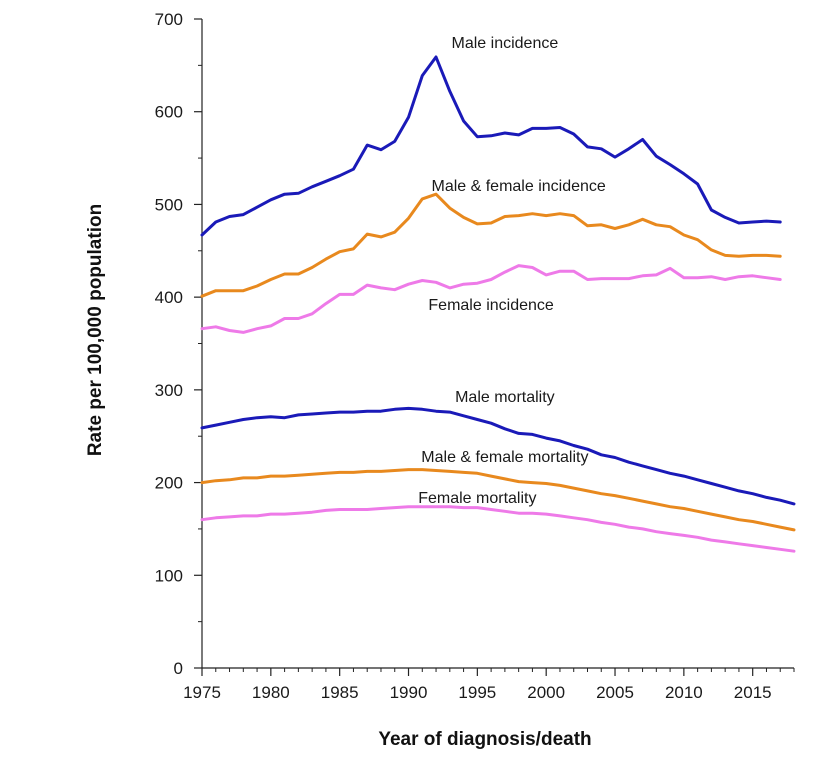 The image size is (840, 761). I want to click on series-line-male-and-female-mortality, so click(498, 500).